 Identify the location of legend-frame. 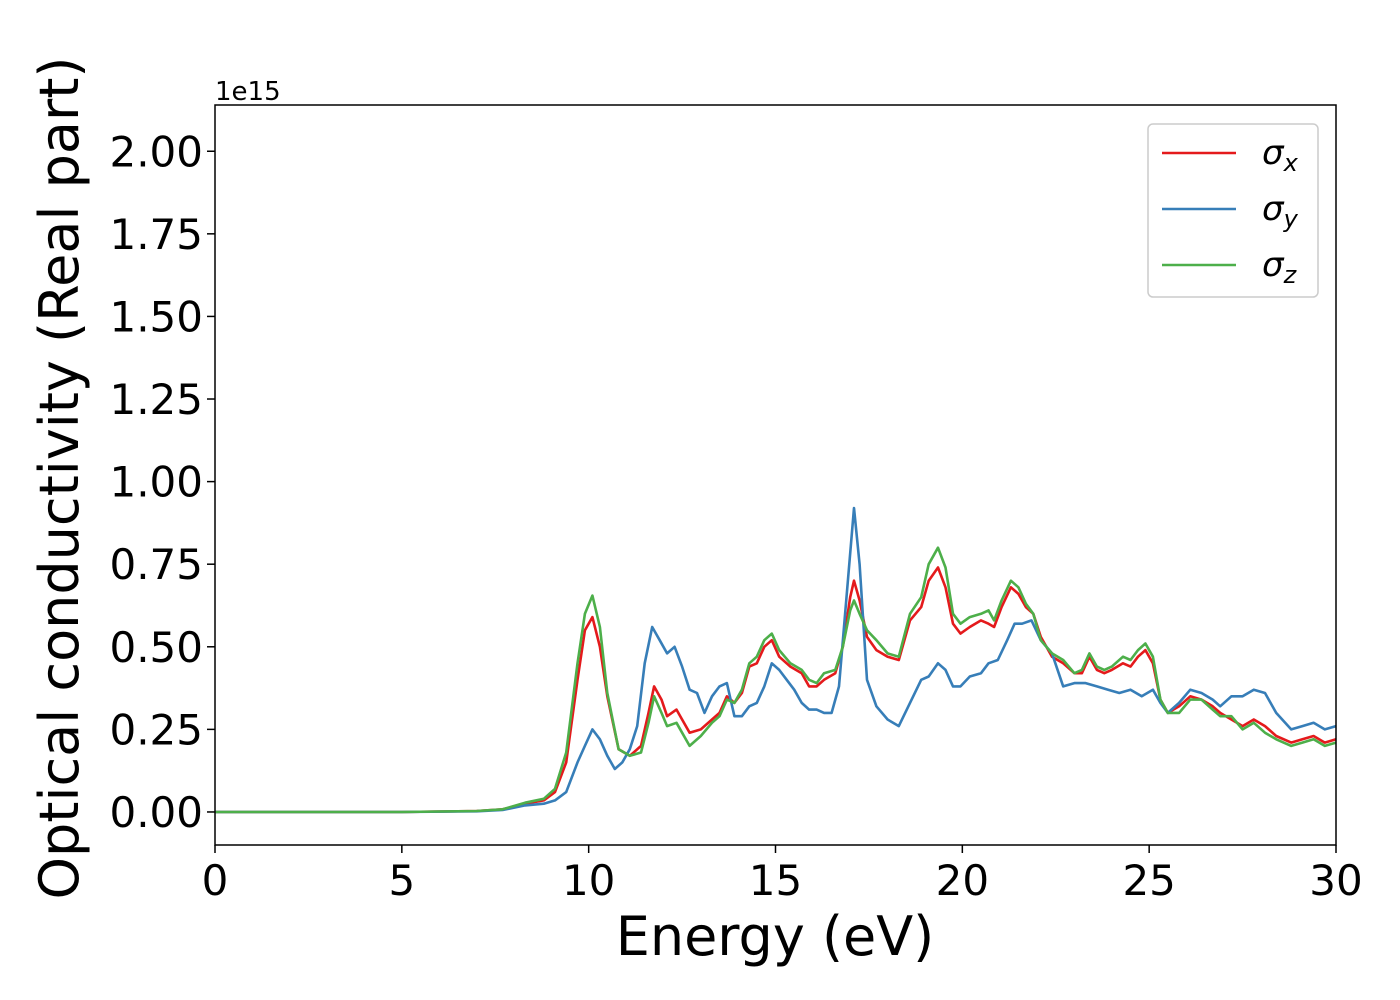
(1233, 210).